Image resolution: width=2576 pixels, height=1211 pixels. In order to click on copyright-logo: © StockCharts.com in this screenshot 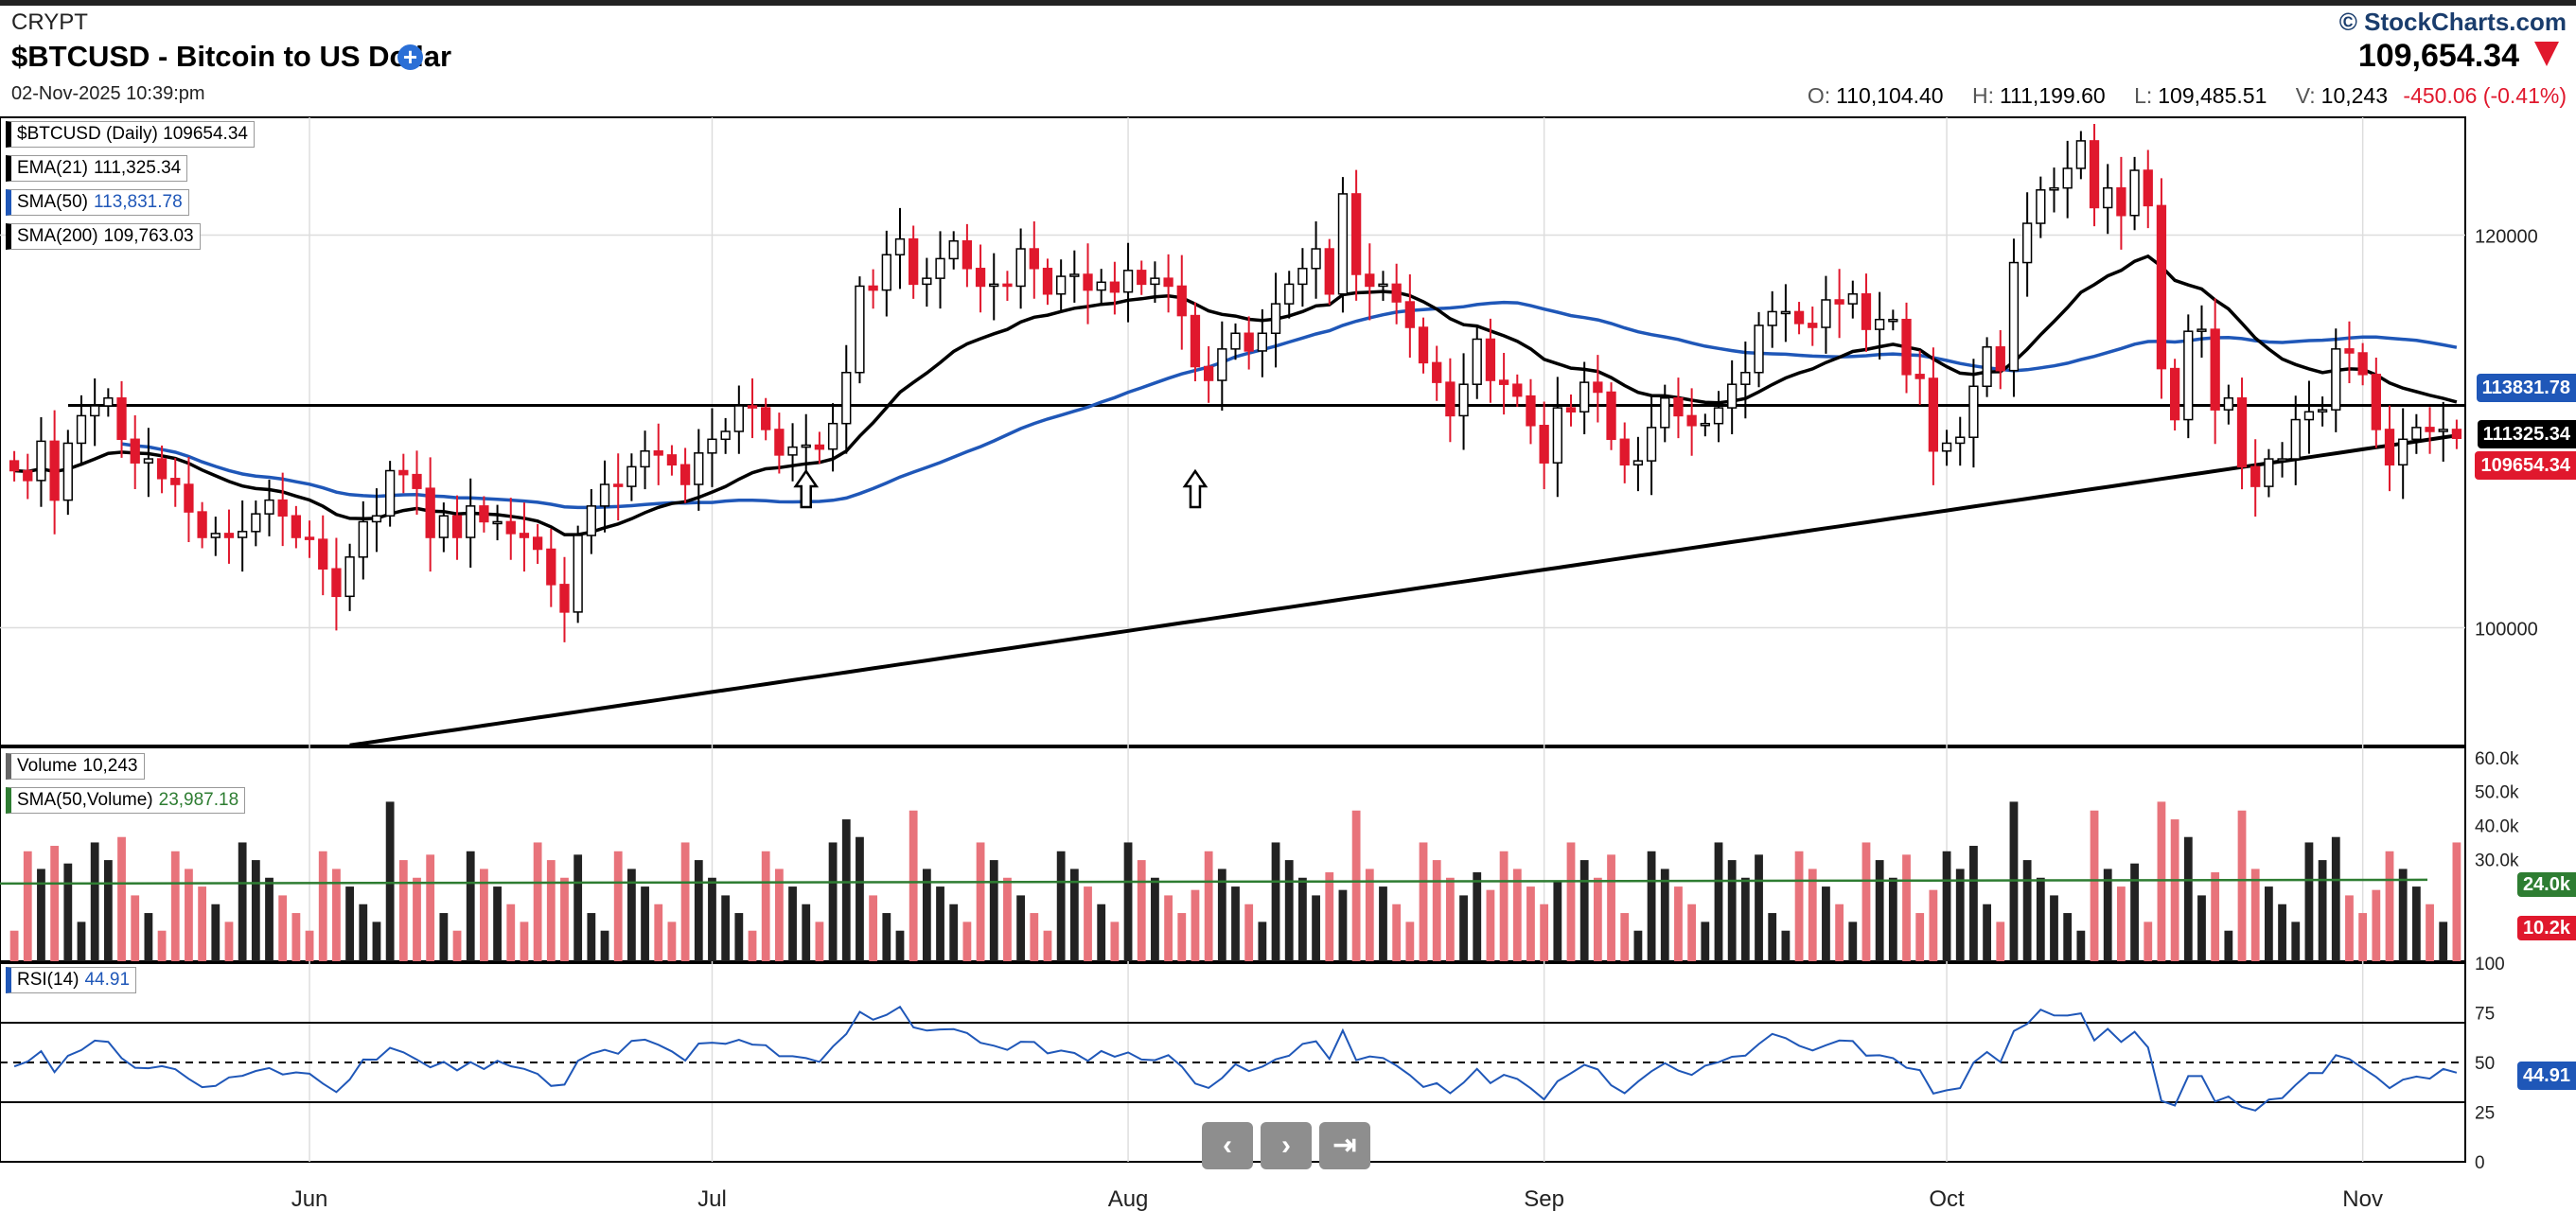, I will do `click(2452, 22)`.